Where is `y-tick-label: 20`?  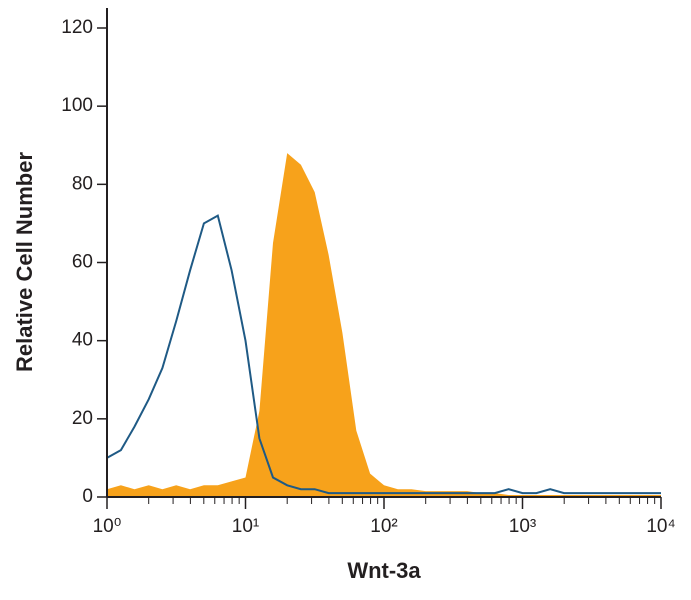
y-tick-label: 20 is located at coordinates (82, 418).